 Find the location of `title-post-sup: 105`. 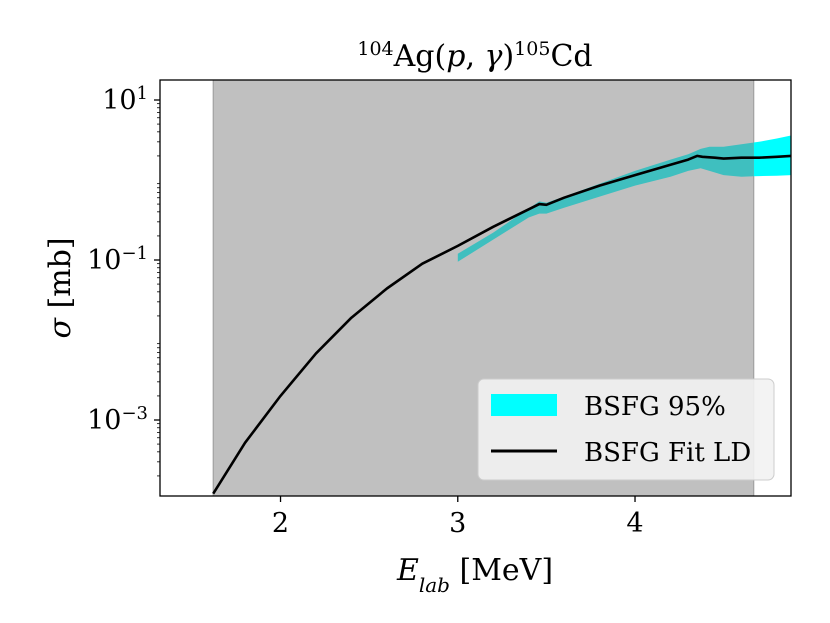

title-post-sup: 105 is located at coordinates (532, 49).